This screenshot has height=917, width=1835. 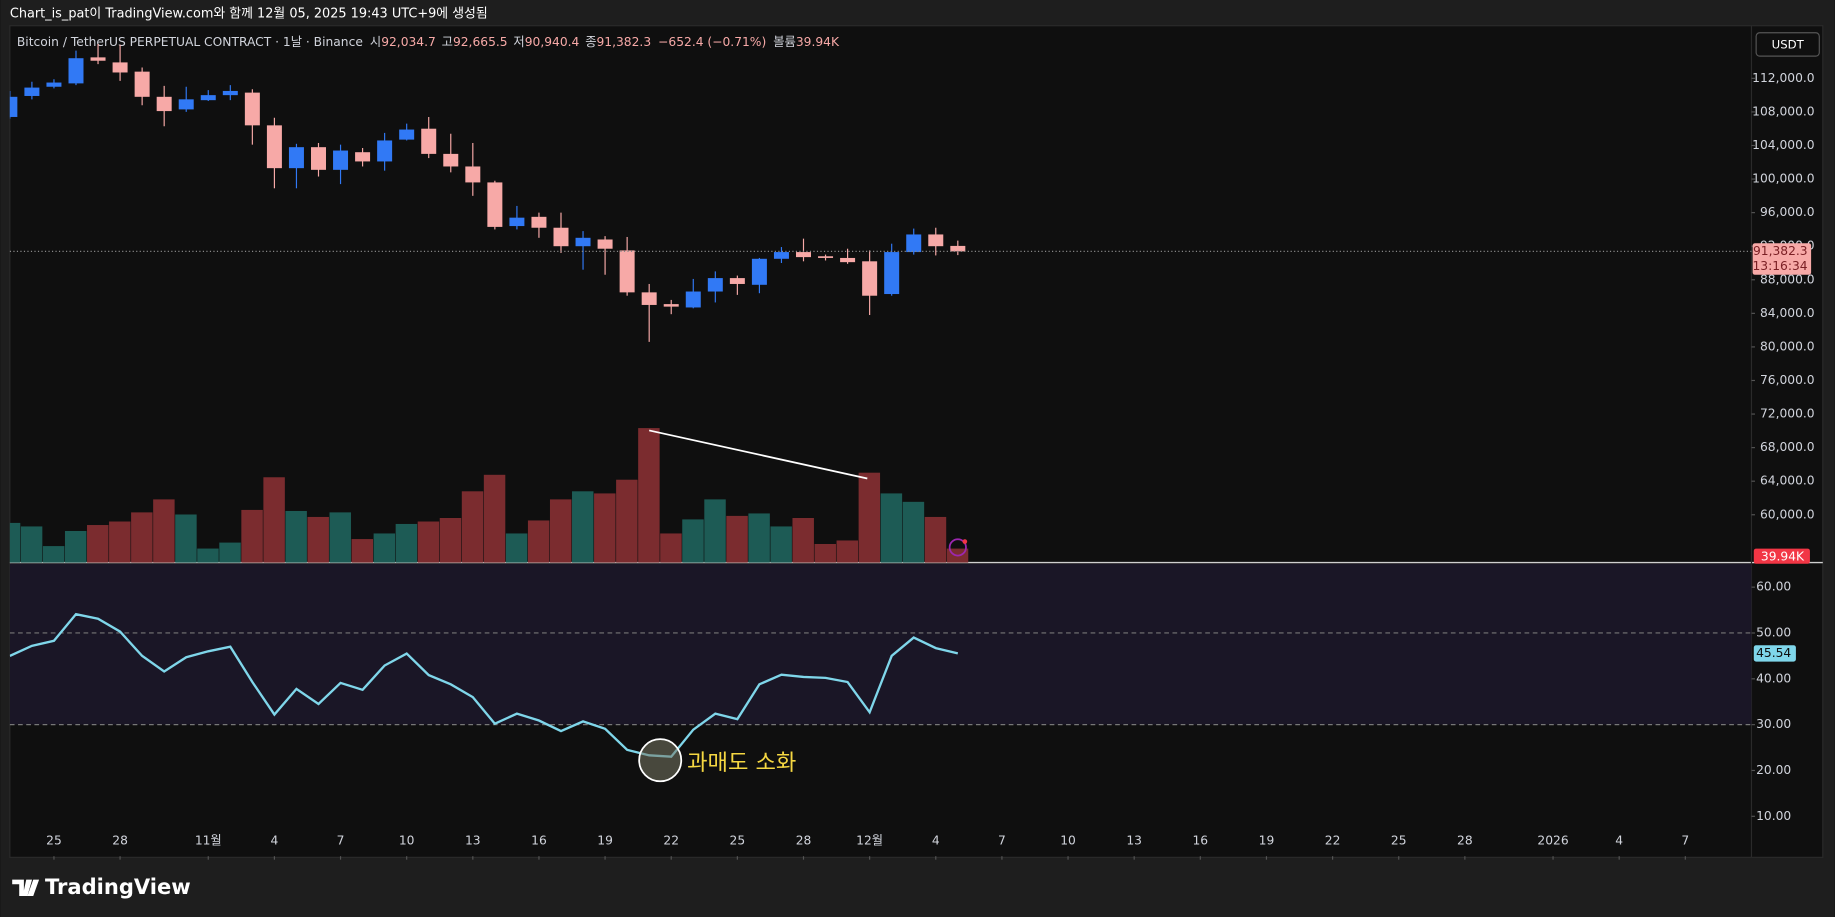 What do you see at coordinates (1787, 414) in the screenshot?
I see `y-tick-label: 72,000.0` at bounding box center [1787, 414].